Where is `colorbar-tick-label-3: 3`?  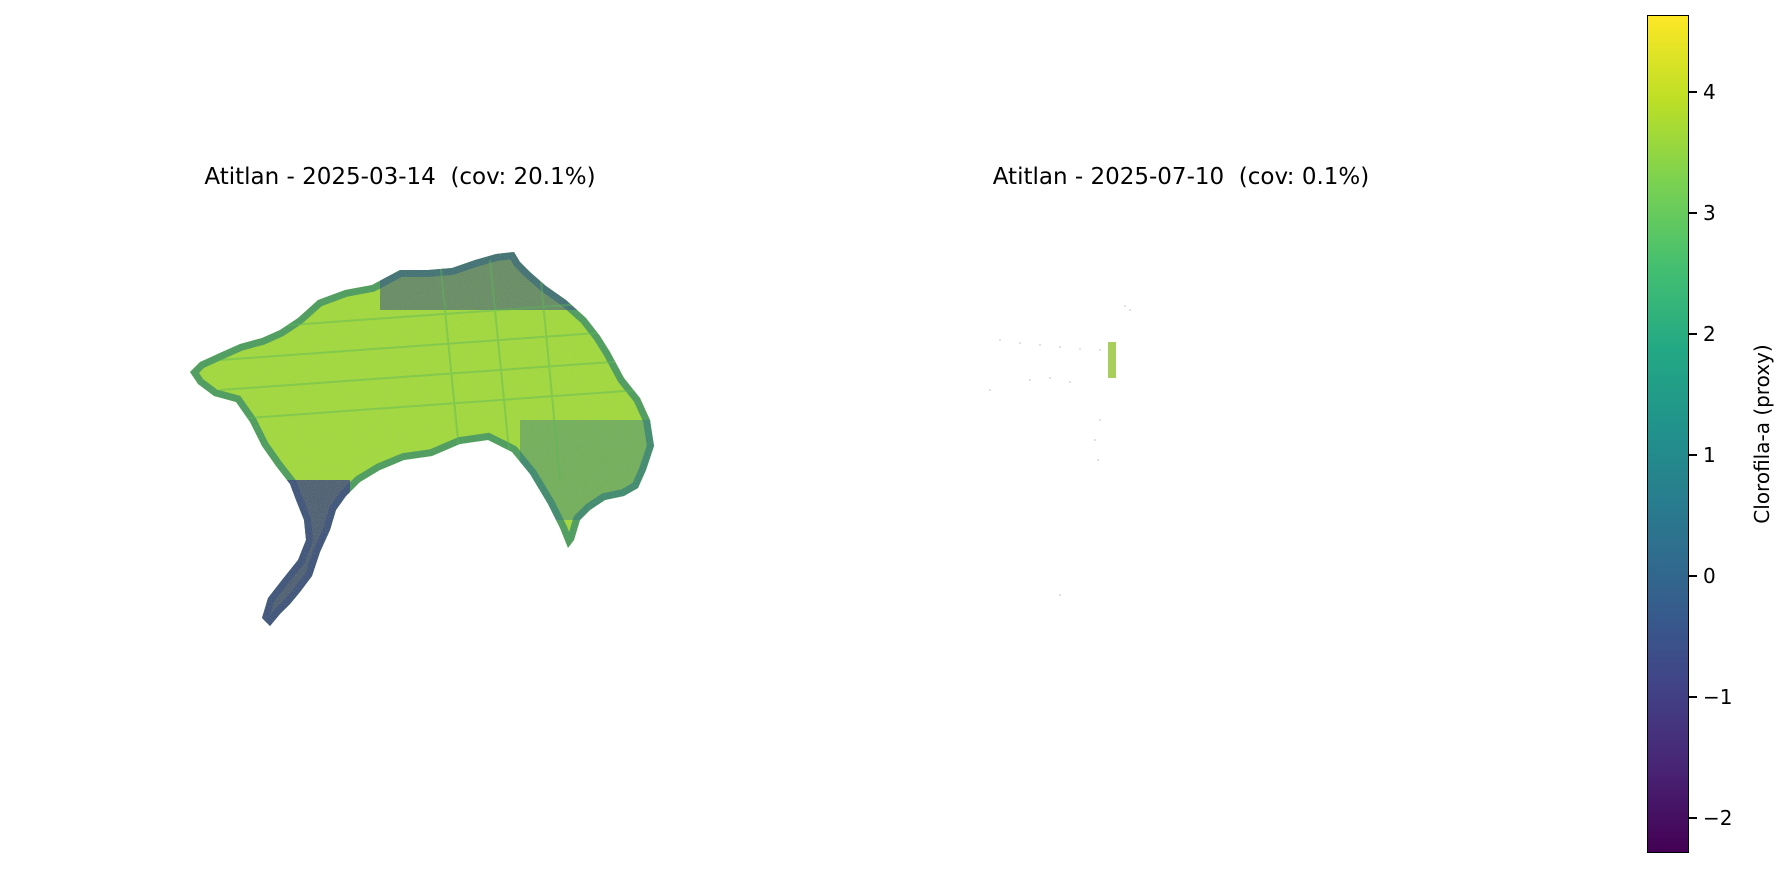 colorbar-tick-label-3: 3 is located at coordinates (1709, 213).